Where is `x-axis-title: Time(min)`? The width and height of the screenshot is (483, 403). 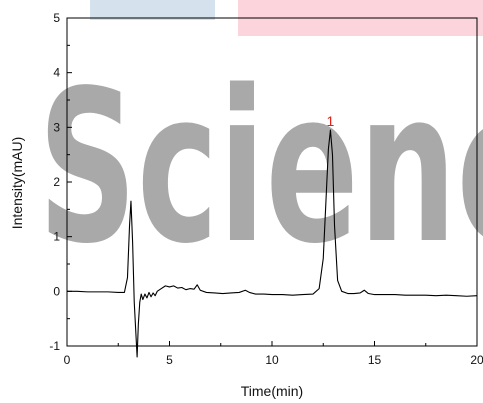 x-axis-title: Time(min) is located at coordinates (272, 391).